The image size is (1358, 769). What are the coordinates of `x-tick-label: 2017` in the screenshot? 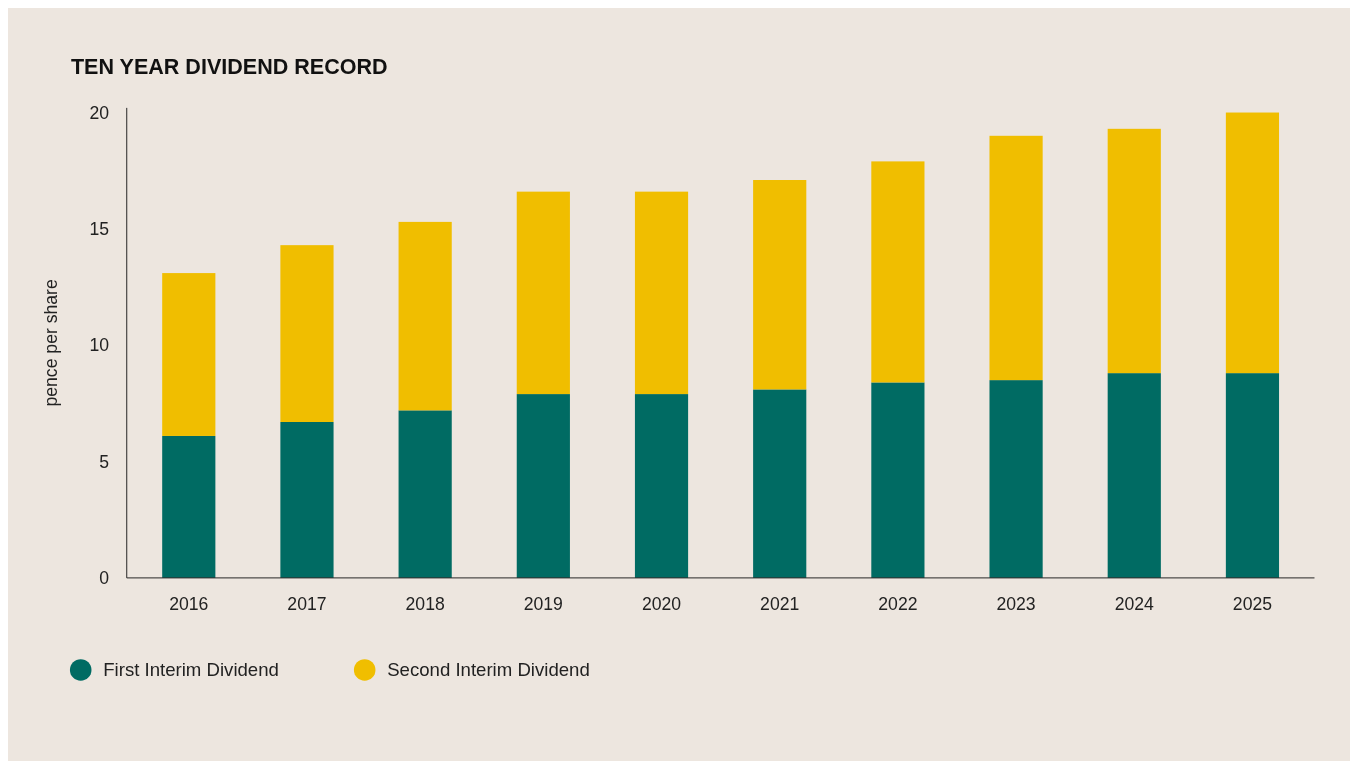 It's located at (307, 604).